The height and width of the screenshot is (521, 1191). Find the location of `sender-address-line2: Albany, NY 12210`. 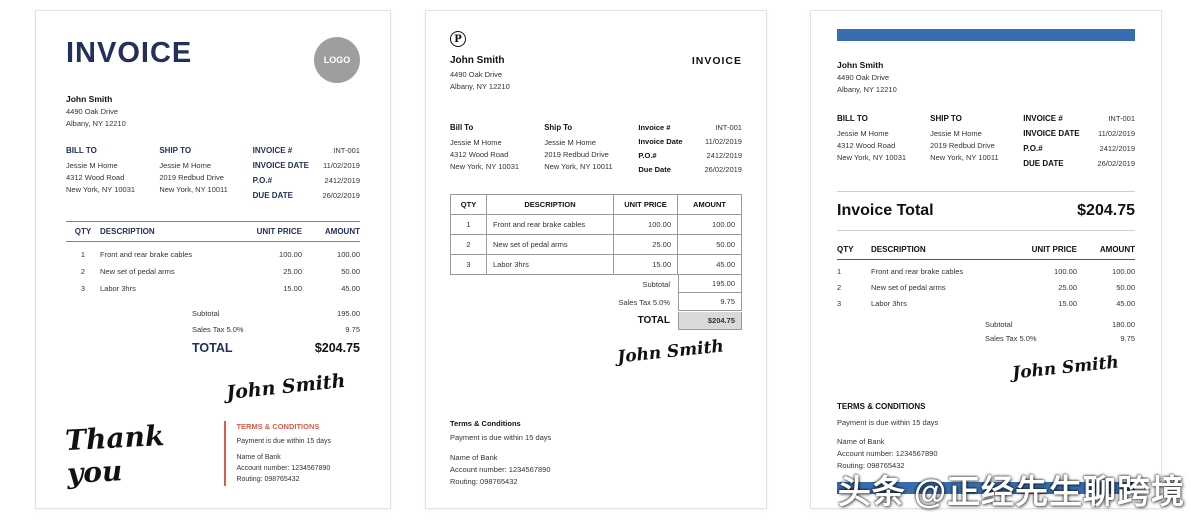

sender-address-line2: Albany, NY 12210 is located at coordinates (96, 123).